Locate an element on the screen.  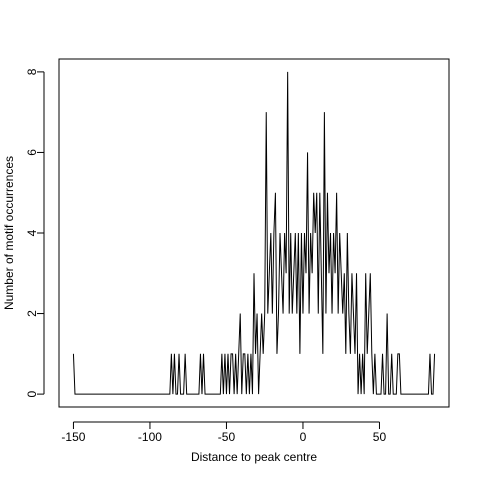
x-tick-label: -50 is located at coordinates (227, 437).